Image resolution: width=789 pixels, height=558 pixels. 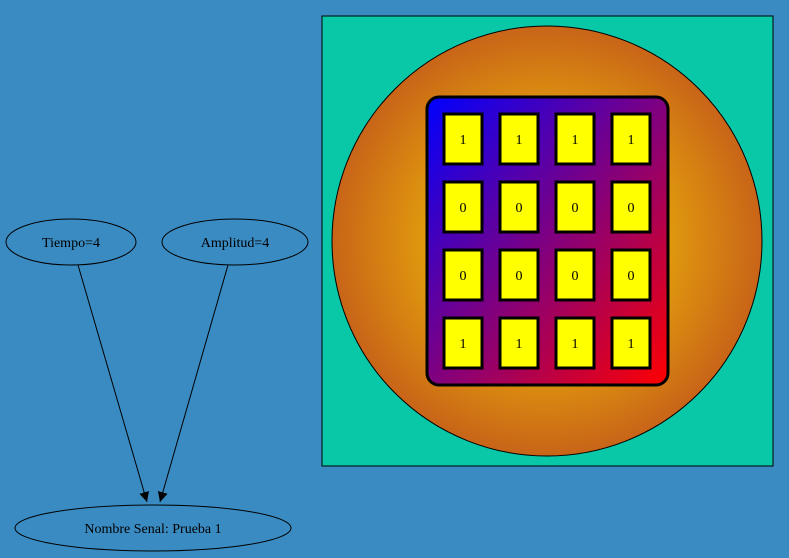 What do you see at coordinates (113, 383) in the screenshot?
I see `edge-tiempo-to-nombre` at bounding box center [113, 383].